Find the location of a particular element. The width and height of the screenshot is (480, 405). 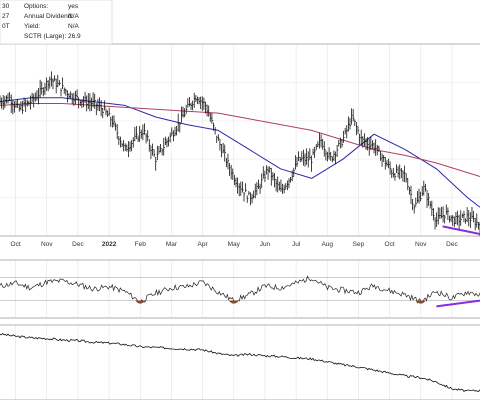

info-value-yield: N/A is located at coordinates (74, 26).